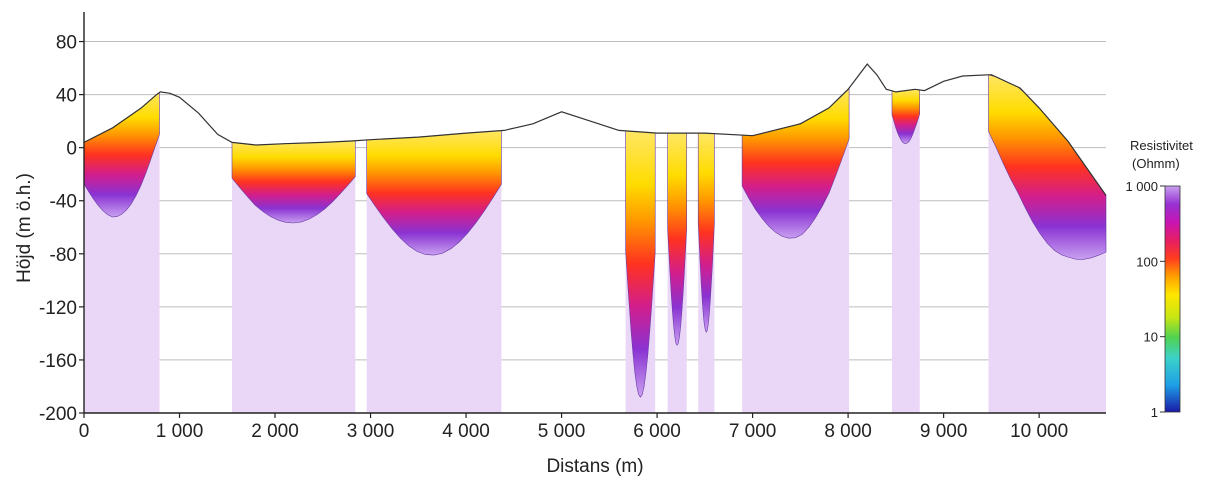  What do you see at coordinates (1172, 299) in the screenshot?
I see `colorbar-gradient` at bounding box center [1172, 299].